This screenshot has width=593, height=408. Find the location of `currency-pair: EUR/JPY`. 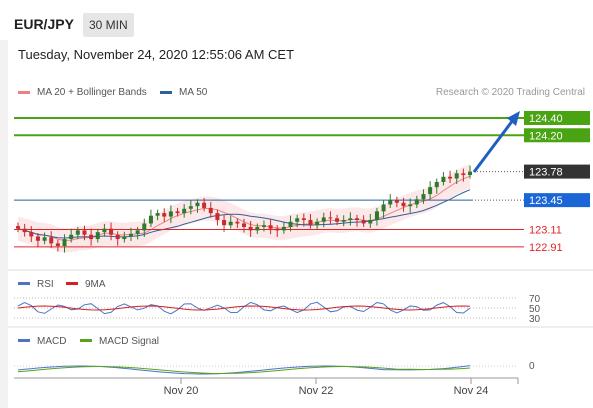

currency-pair: EUR/JPY is located at coordinates (44, 24).